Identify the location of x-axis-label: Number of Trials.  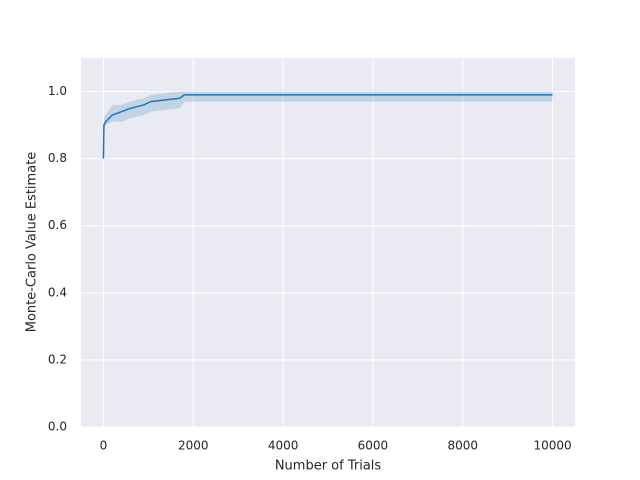
(328, 466).